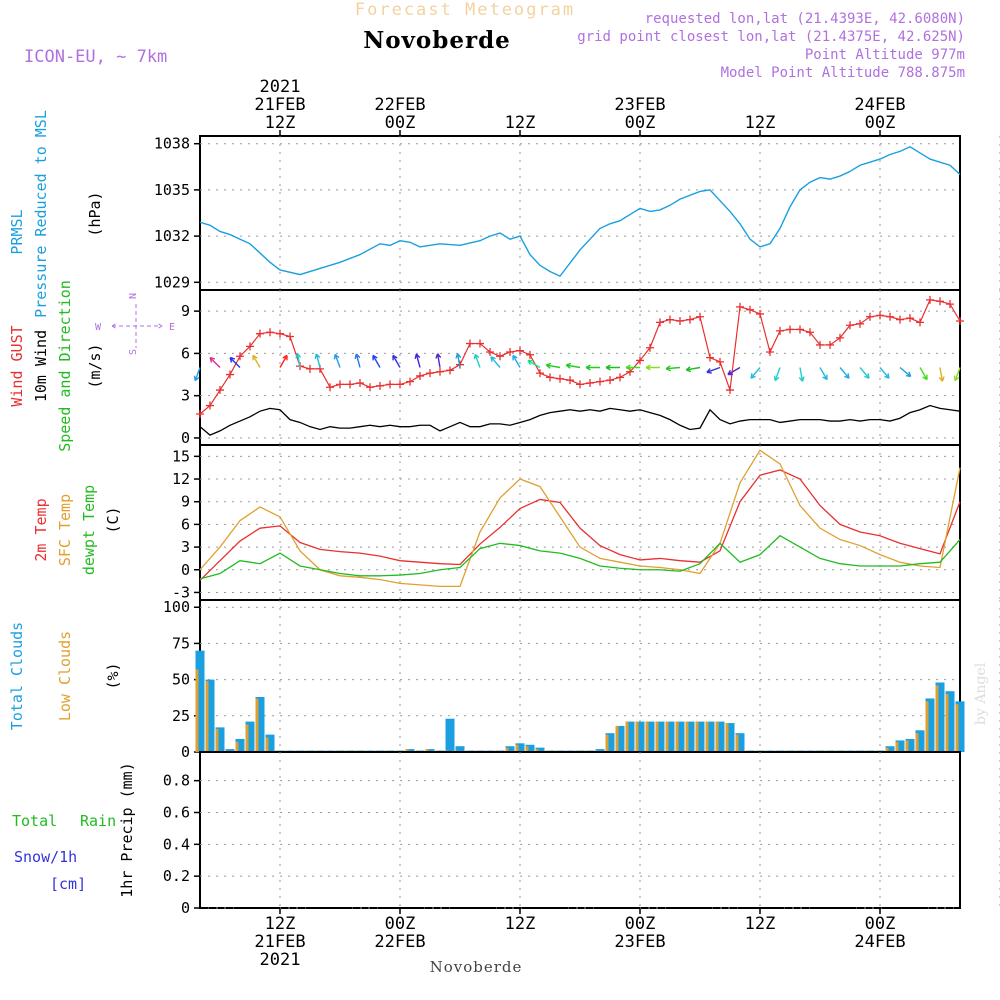 Image resolution: width=1000 pixels, height=1000 pixels. Describe the element at coordinates (185, 311) in the screenshot. I see `wind-ytick-label: 9` at that location.